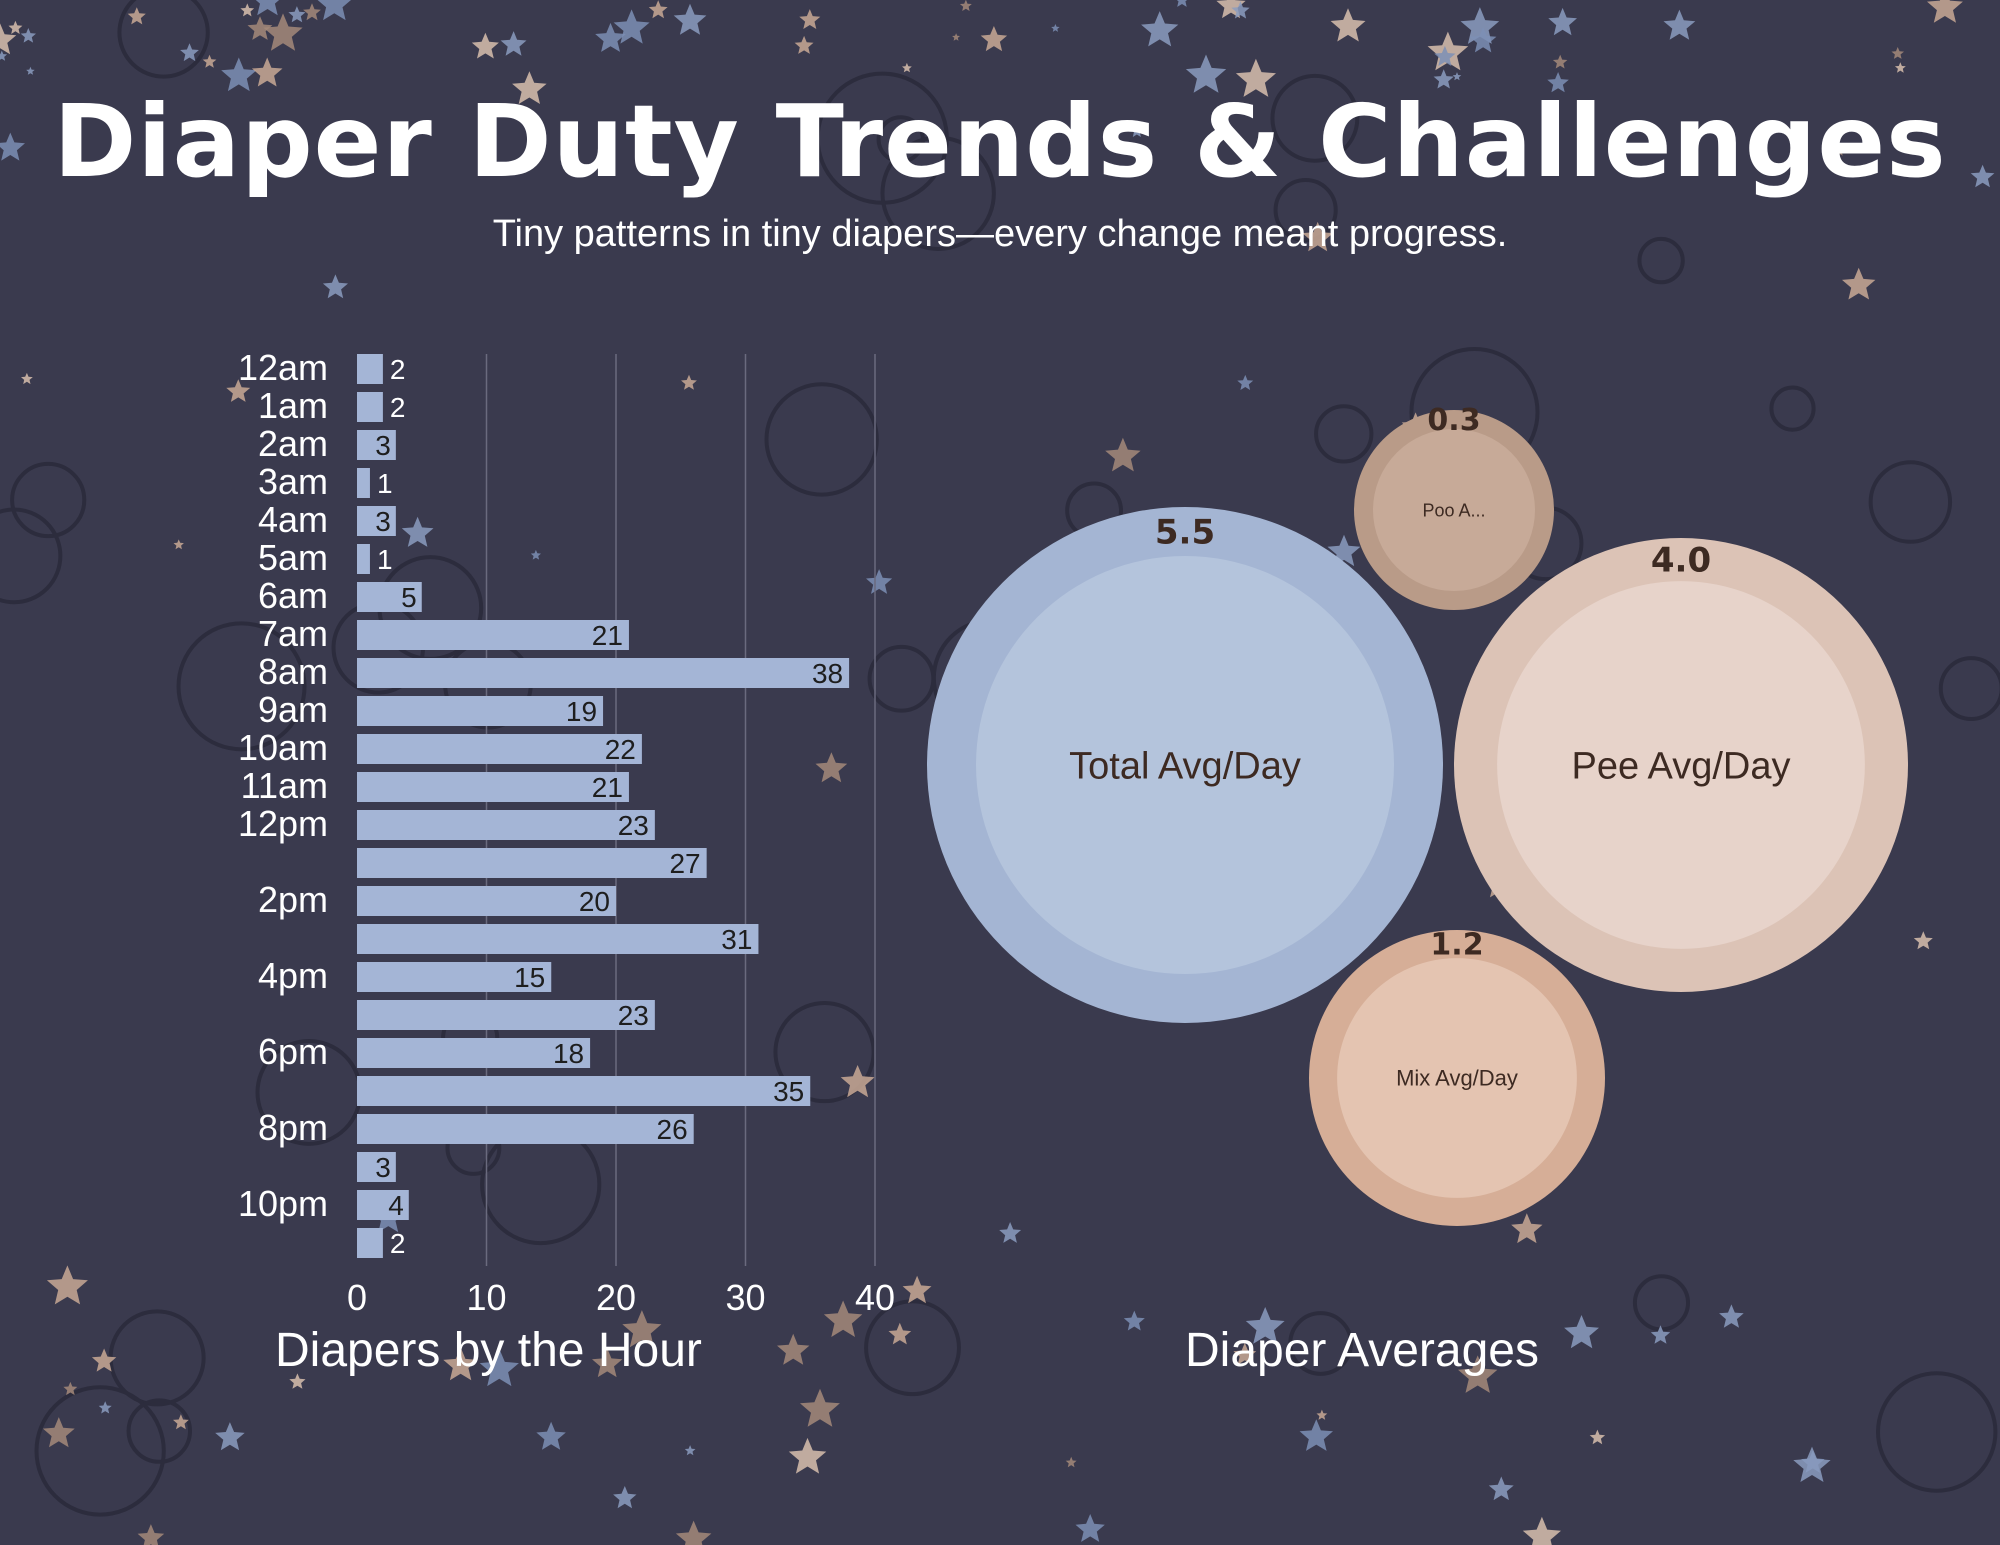 Image resolution: width=2000 pixels, height=1545 pixels. I want to click on x-tick-label: 30, so click(745, 1297).